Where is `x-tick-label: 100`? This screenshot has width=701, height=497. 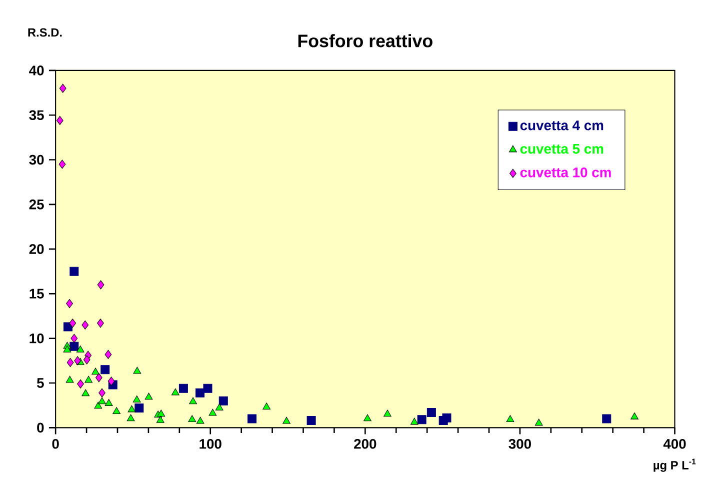
x-tick-label: 100 is located at coordinates (211, 443).